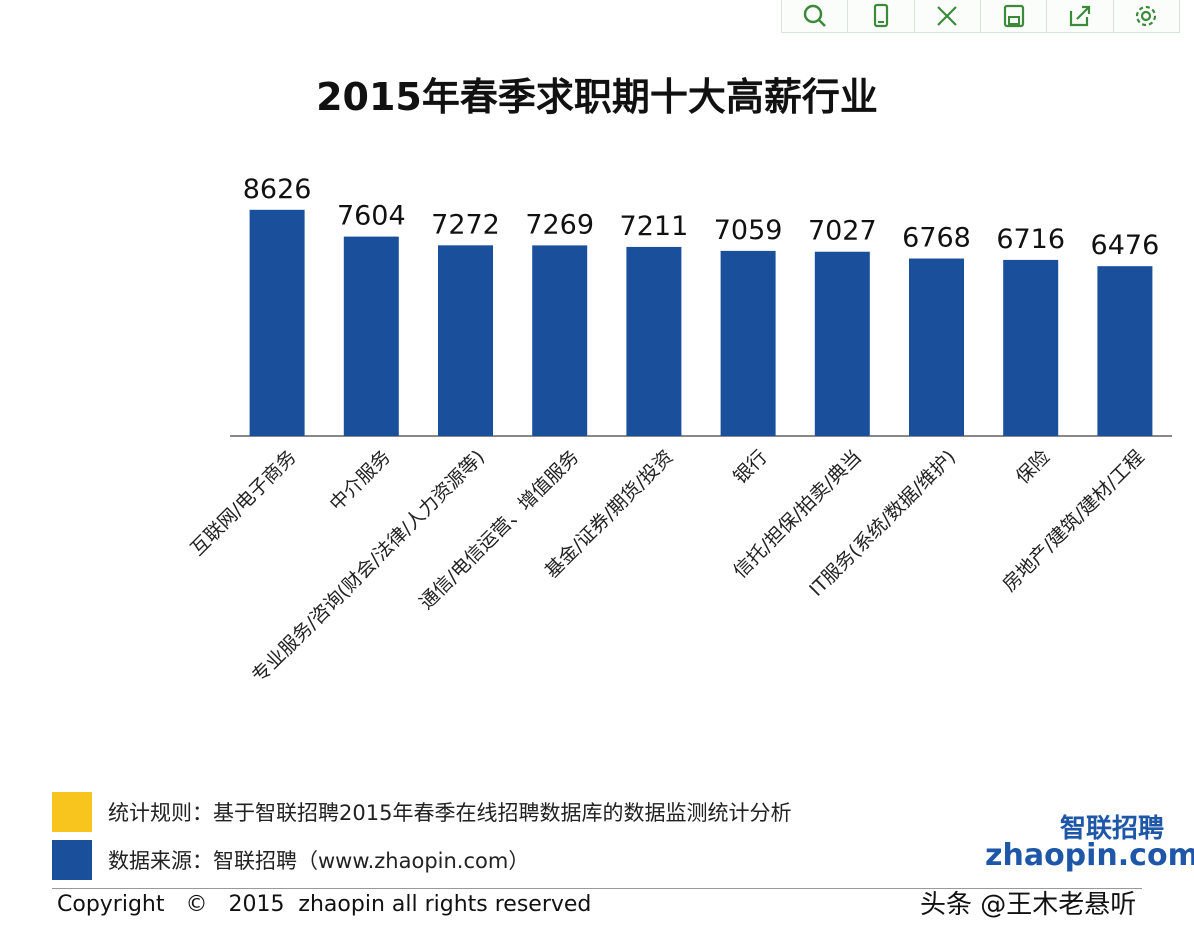 The height and width of the screenshot is (940, 1194). I want to click on legend-source: 数据来源：智联招聘（www.zhaopin.com）, so click(290, 860).